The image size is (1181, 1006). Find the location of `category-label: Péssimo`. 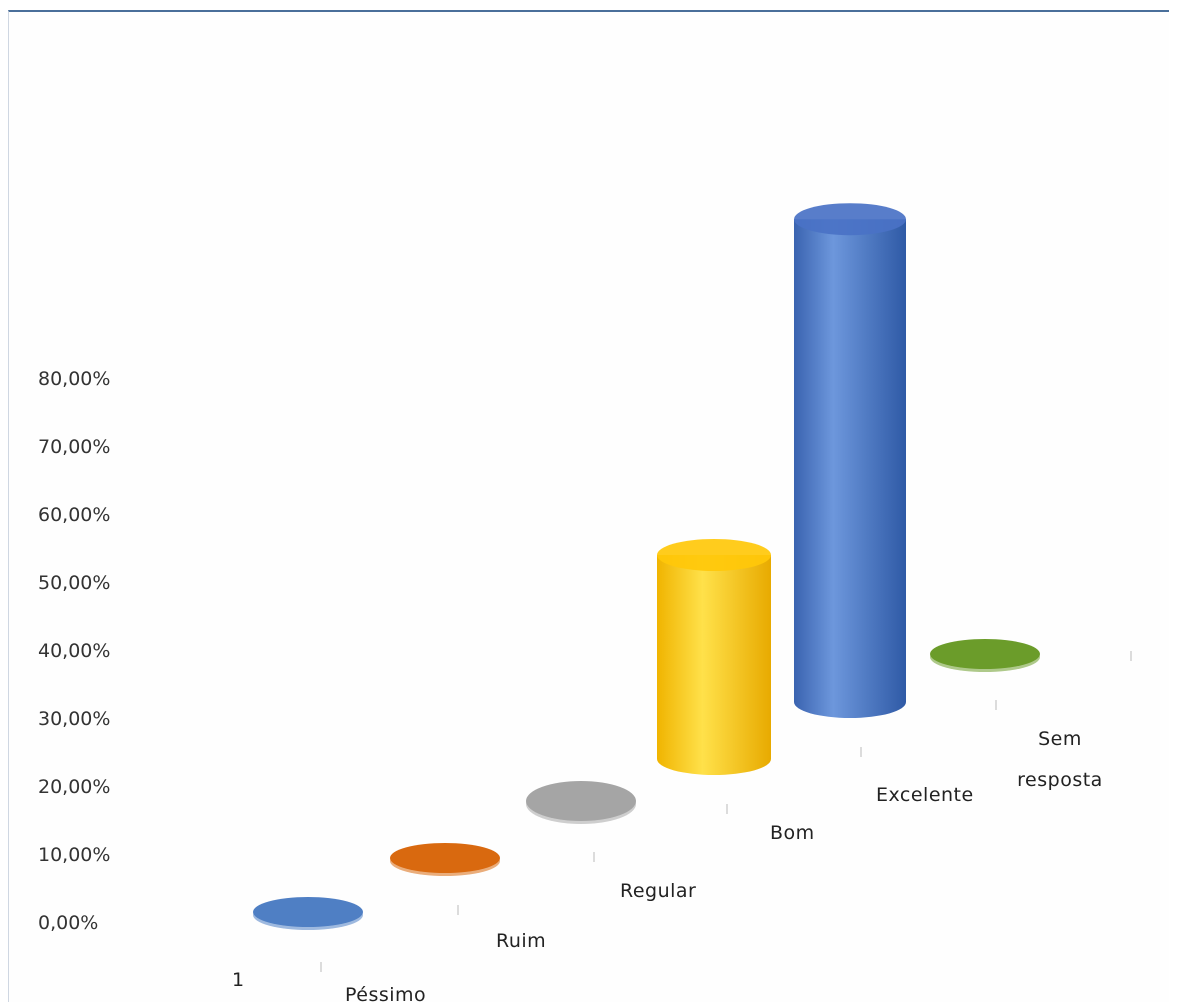

category-label: Péssimo is located at coordinates (385, 995).